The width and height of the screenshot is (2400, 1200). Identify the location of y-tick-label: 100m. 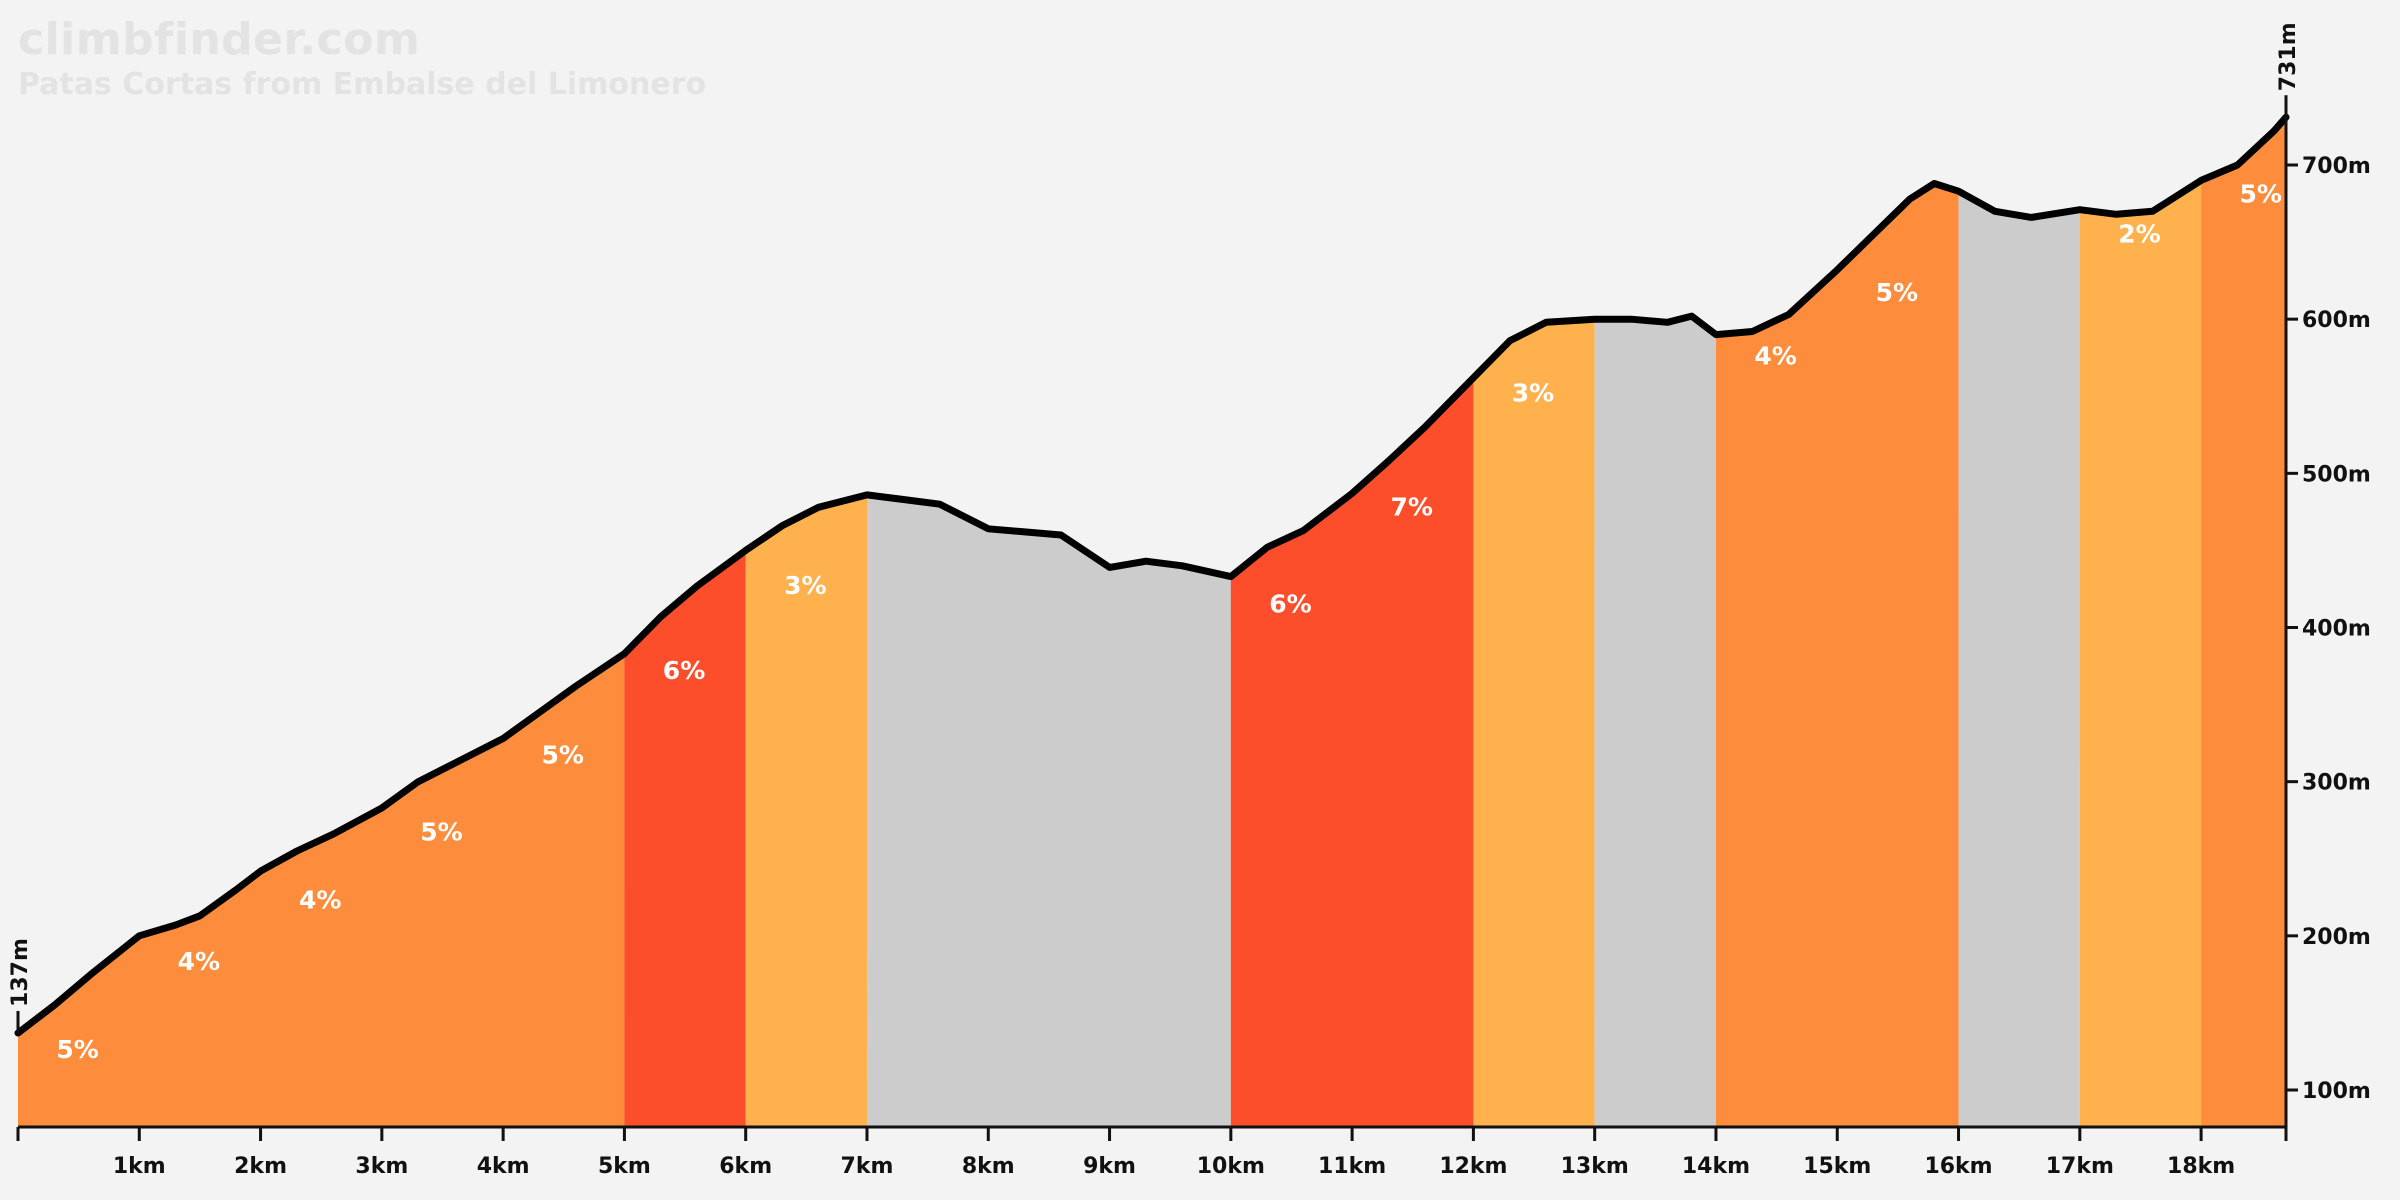
(2336, 1091).